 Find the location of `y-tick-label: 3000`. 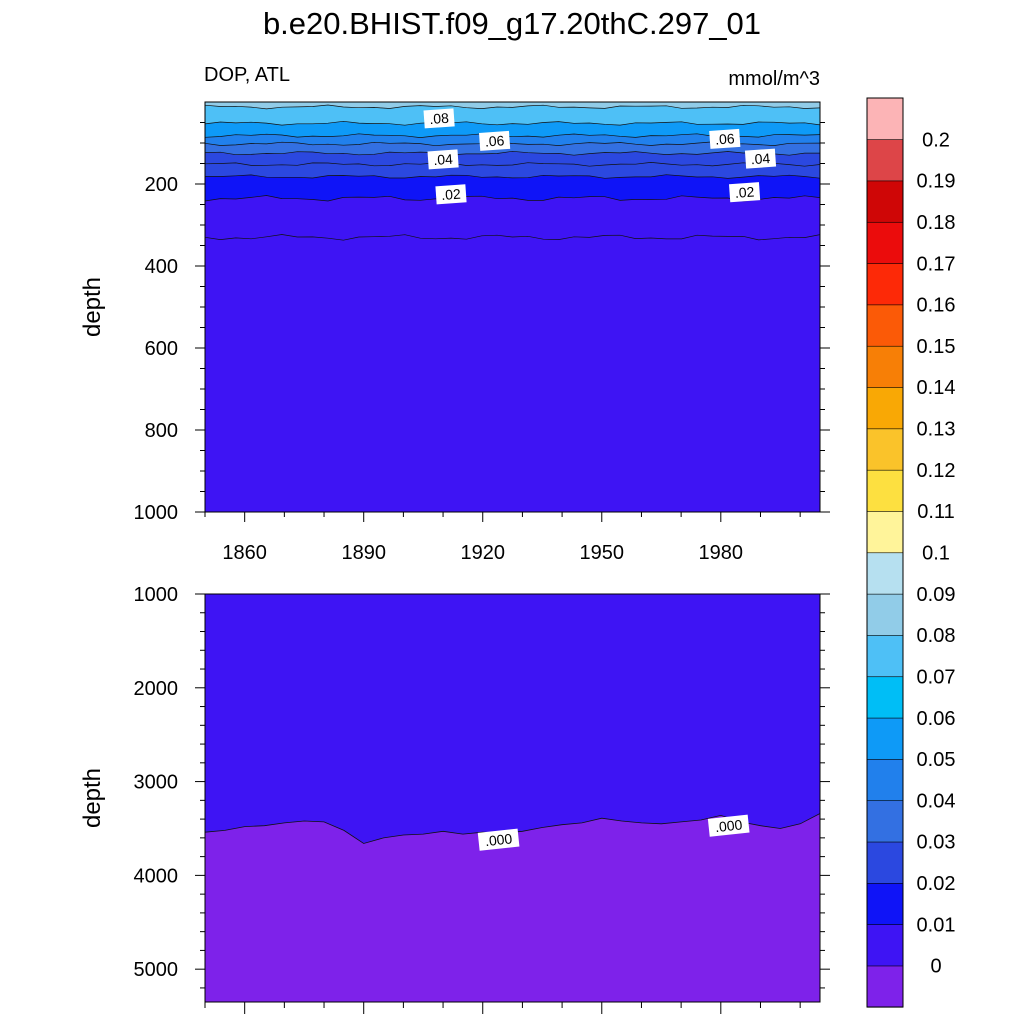

y-tick-label: 3000 is located at coordinates (156, 783).